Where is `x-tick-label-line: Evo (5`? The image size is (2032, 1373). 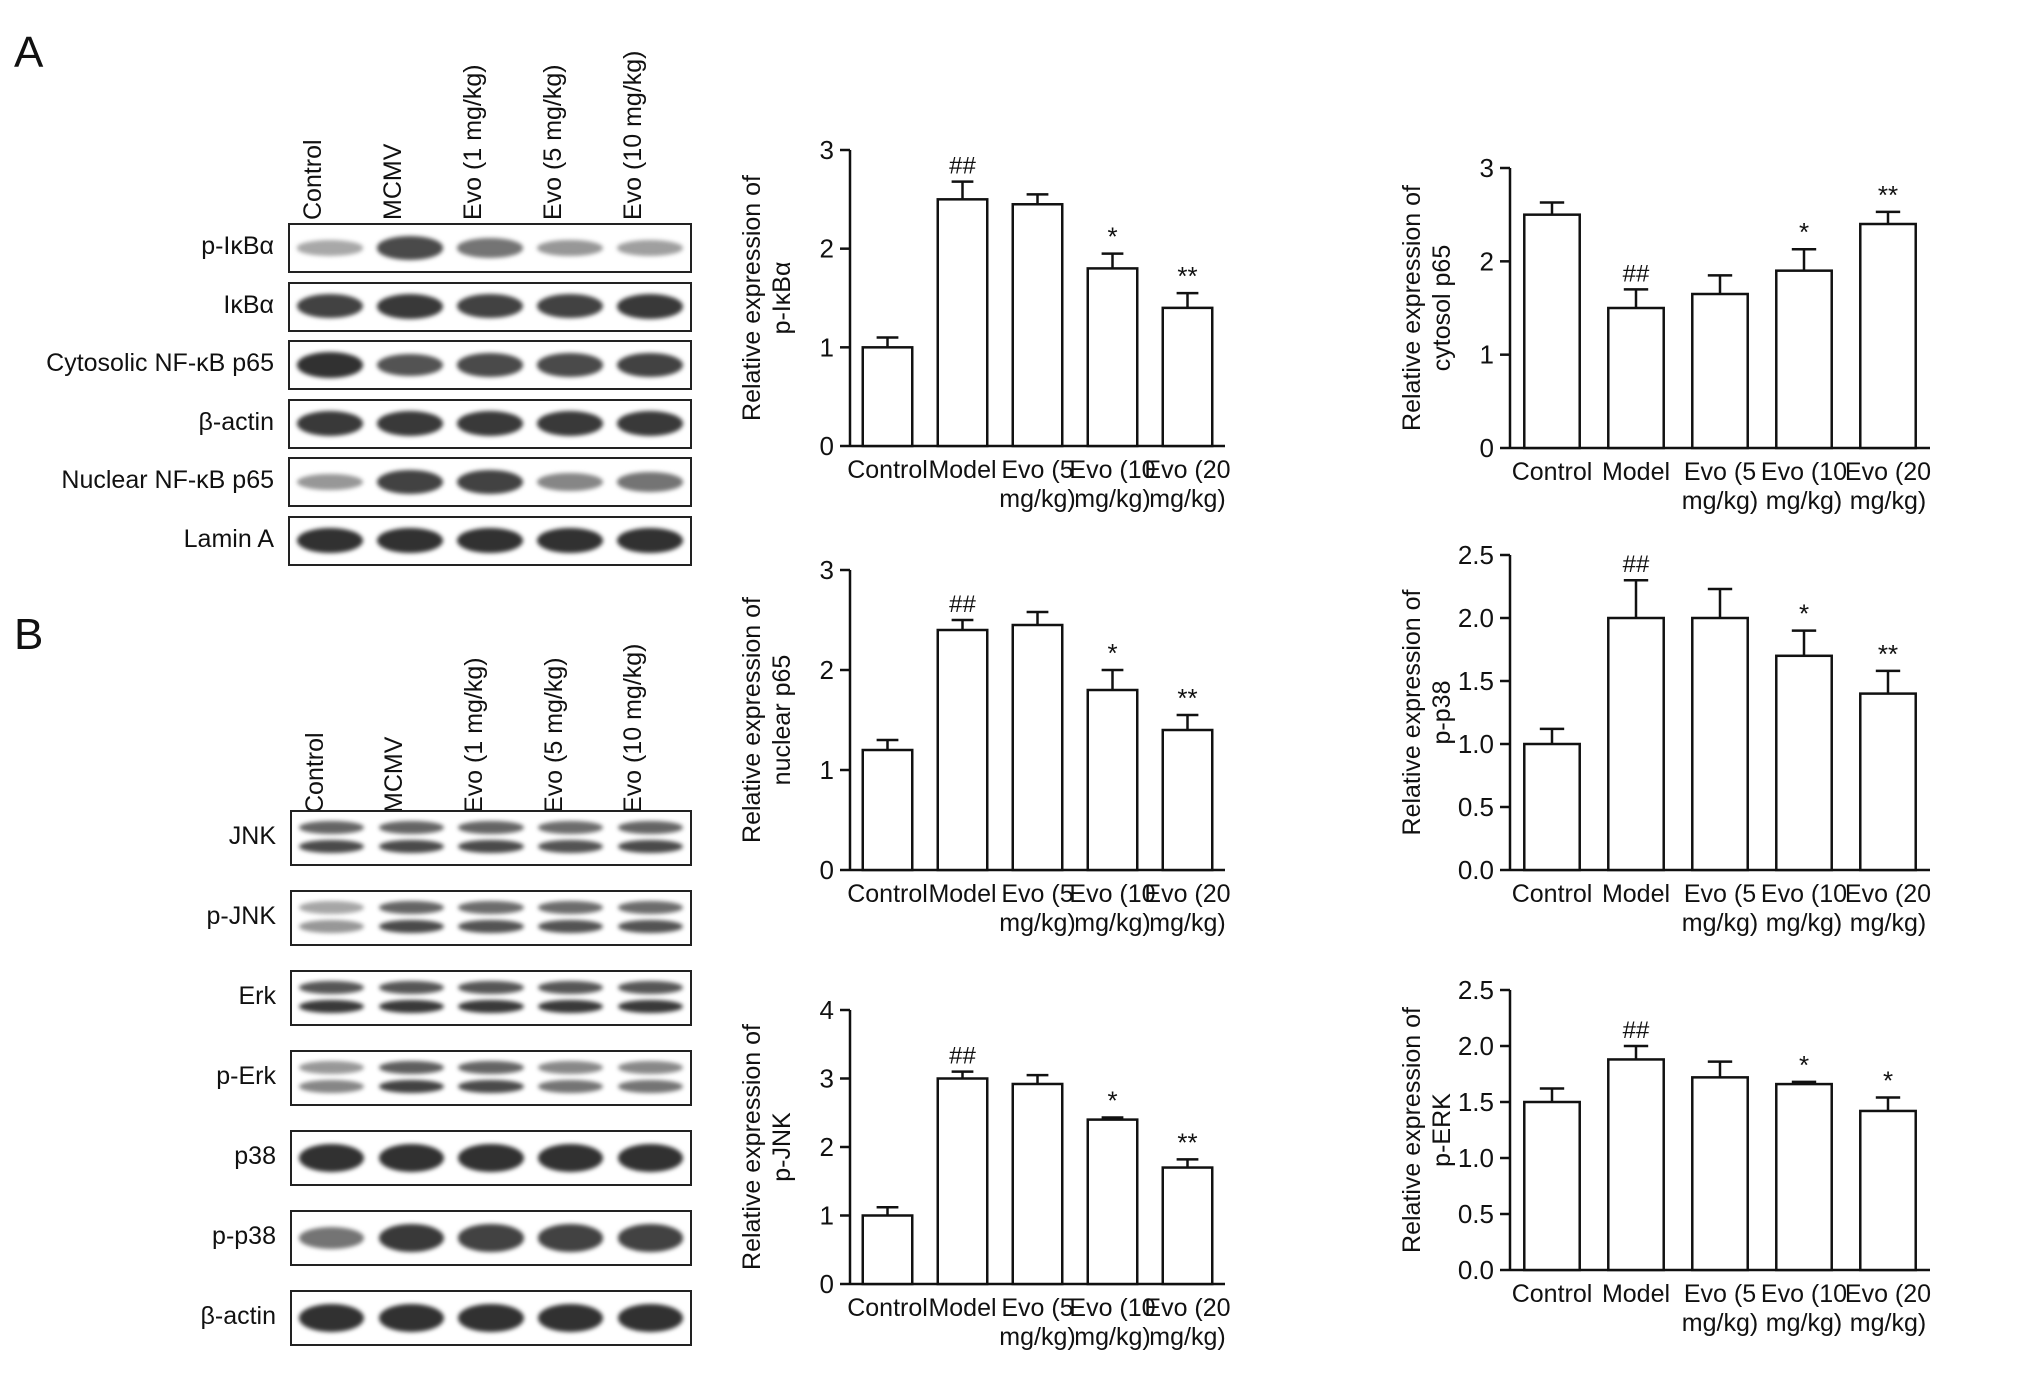
x-tick-label-line: Evo (5 is located at coordinates (1720, 894).